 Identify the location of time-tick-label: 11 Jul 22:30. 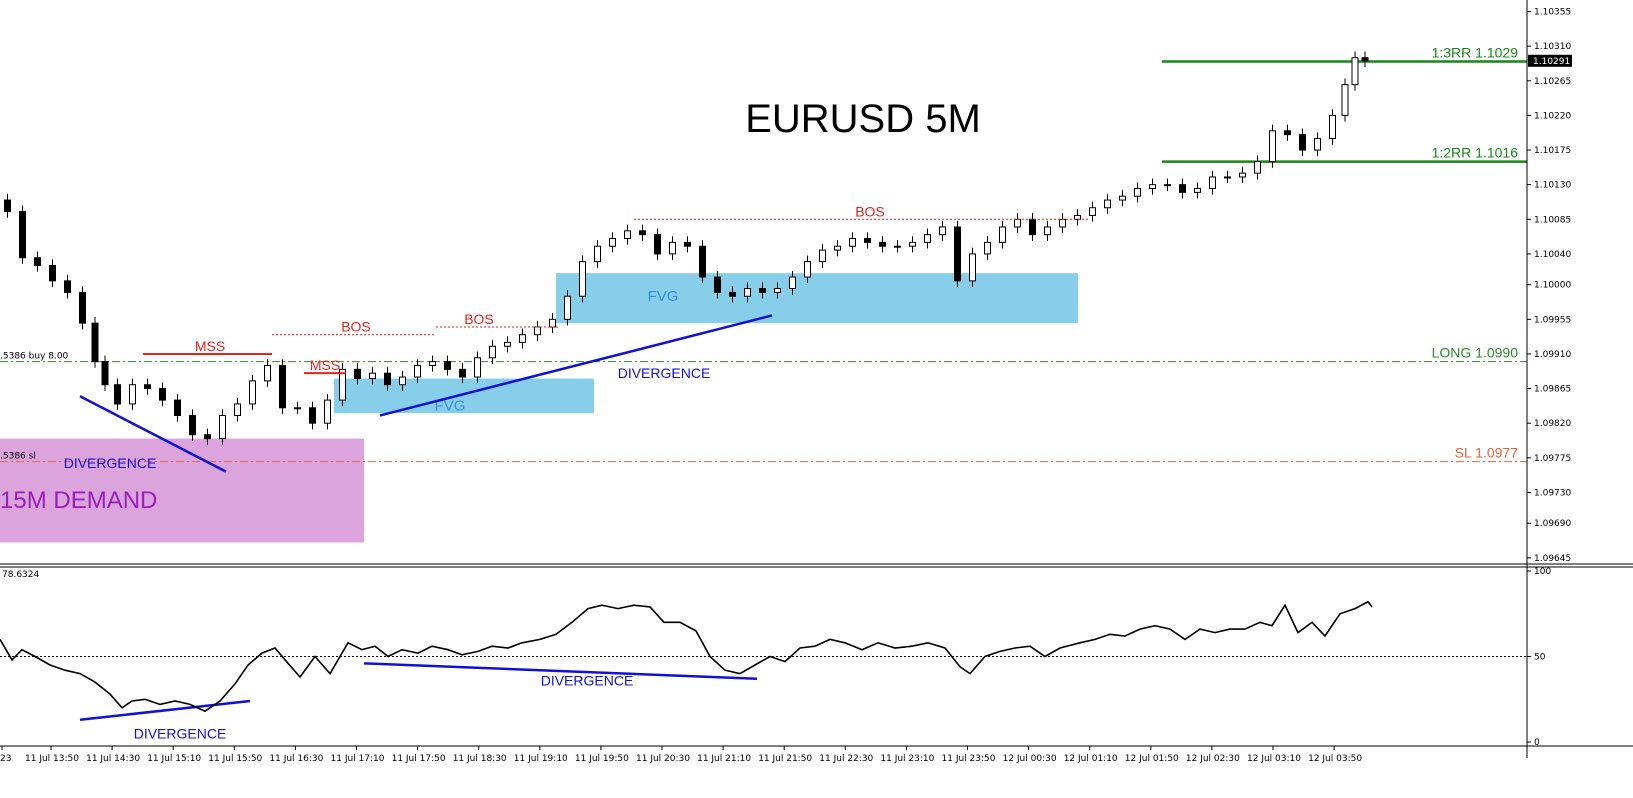
(846, 759).